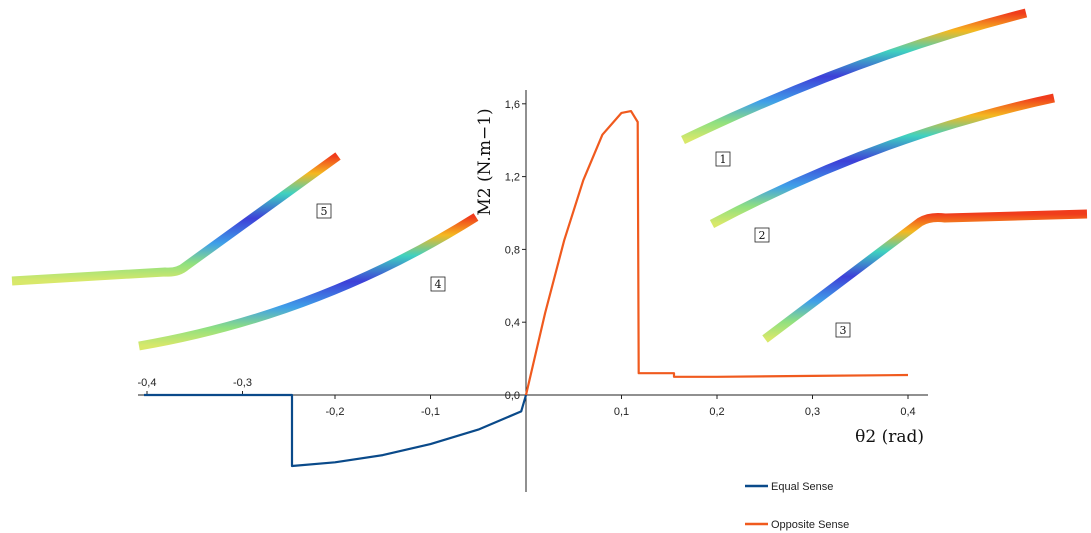  Describe the element at coordinates (812, 412) in the screenshot. I see `x-tick-label: 0,3` at that location.